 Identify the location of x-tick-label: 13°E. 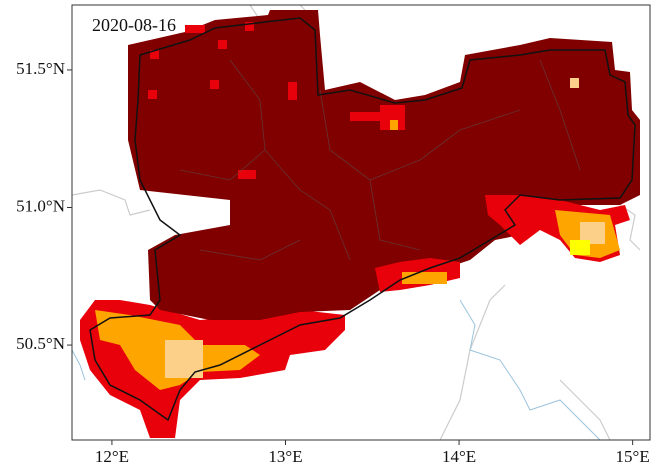
(285, 456).